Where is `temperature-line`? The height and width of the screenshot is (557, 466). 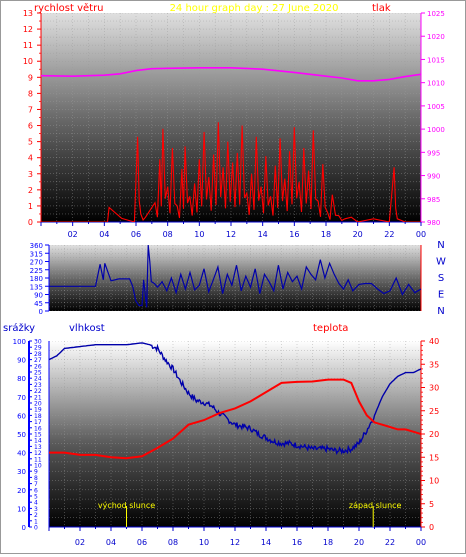 temperature-line is located at coordinates (235, 419).